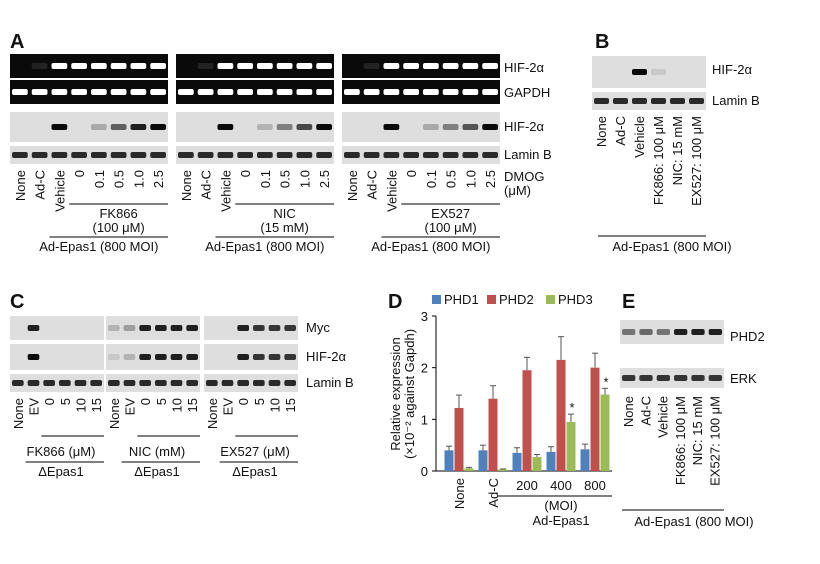 The height and width of the screenshot is (564, 820). I want to click on drug-label: FK866, so click(118, 213).